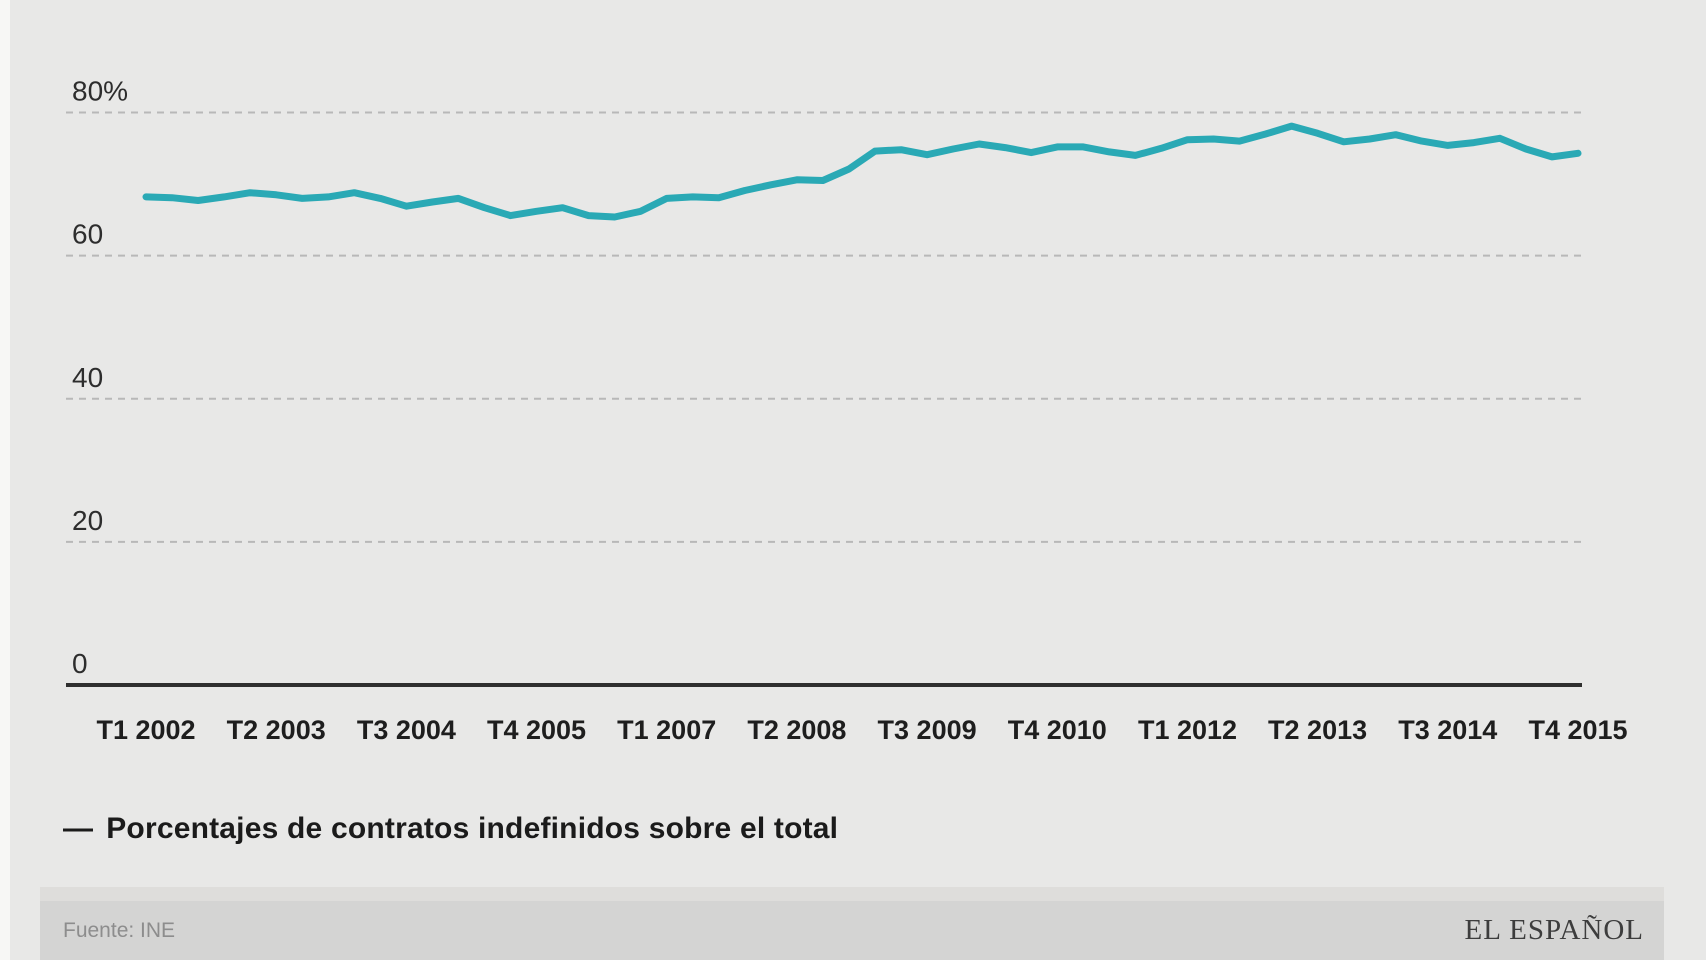  What do you see at coordinates (862, 171) in the screenshot?
I see `series-line` at bounding box center [862, 171].